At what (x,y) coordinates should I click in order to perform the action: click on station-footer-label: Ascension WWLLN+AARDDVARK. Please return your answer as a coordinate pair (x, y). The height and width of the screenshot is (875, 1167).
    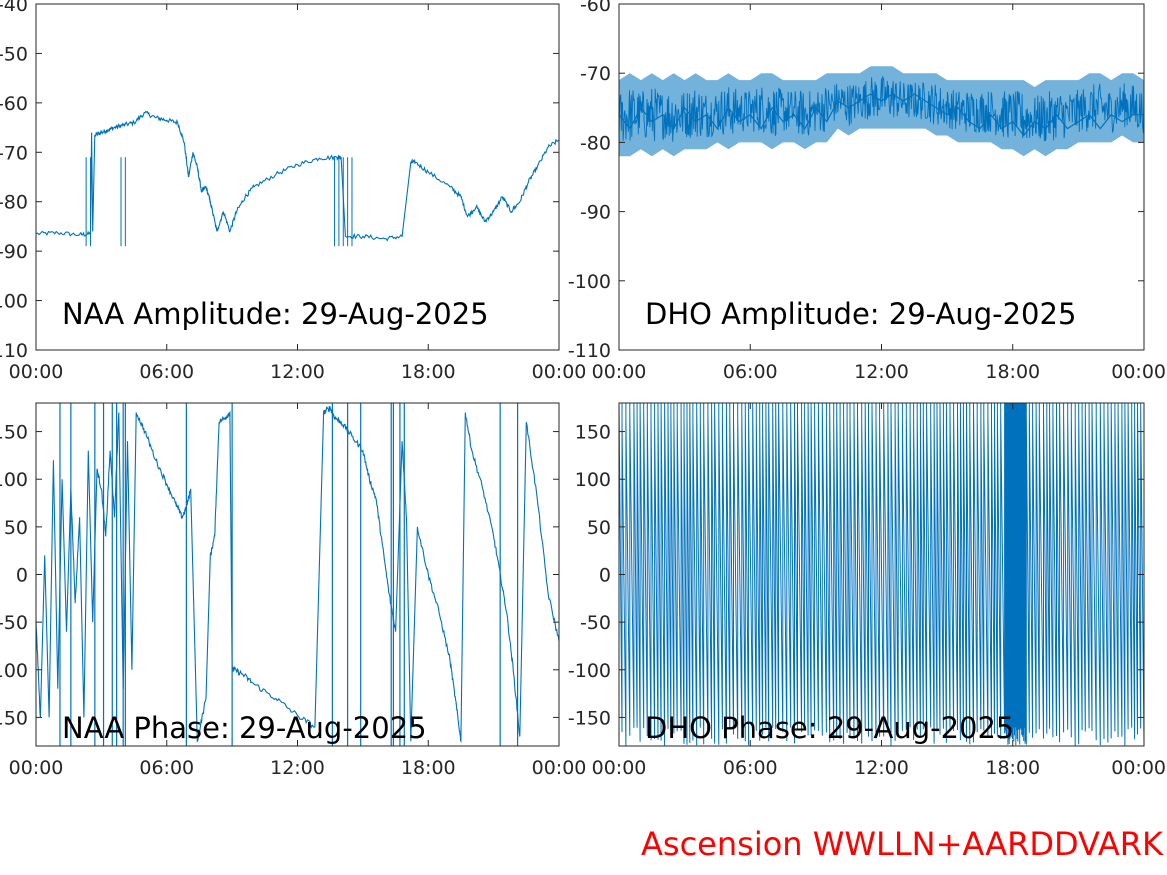
    Looking at the image, I should click on (902, 844).